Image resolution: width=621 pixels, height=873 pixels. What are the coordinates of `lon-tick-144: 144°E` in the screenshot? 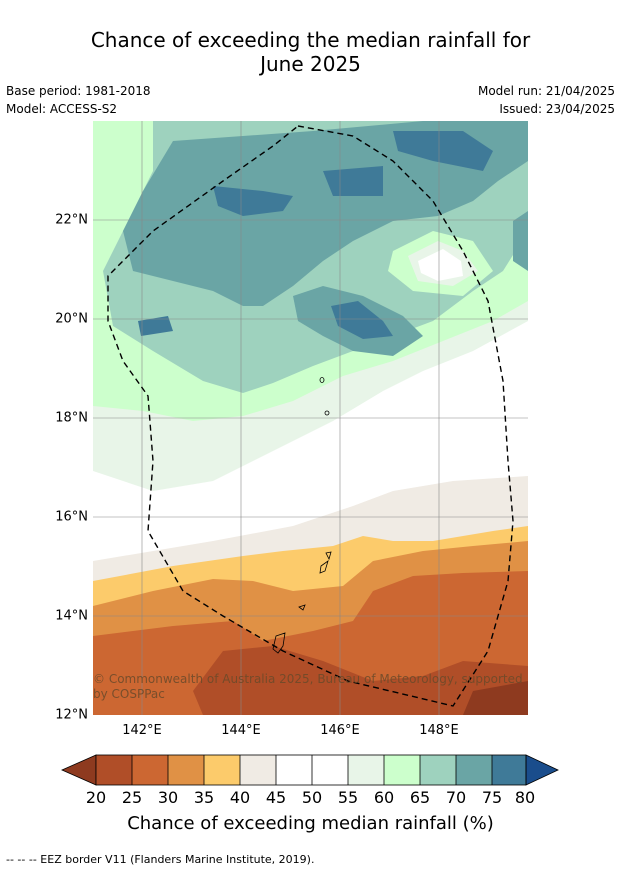 It's located at (241, 730).